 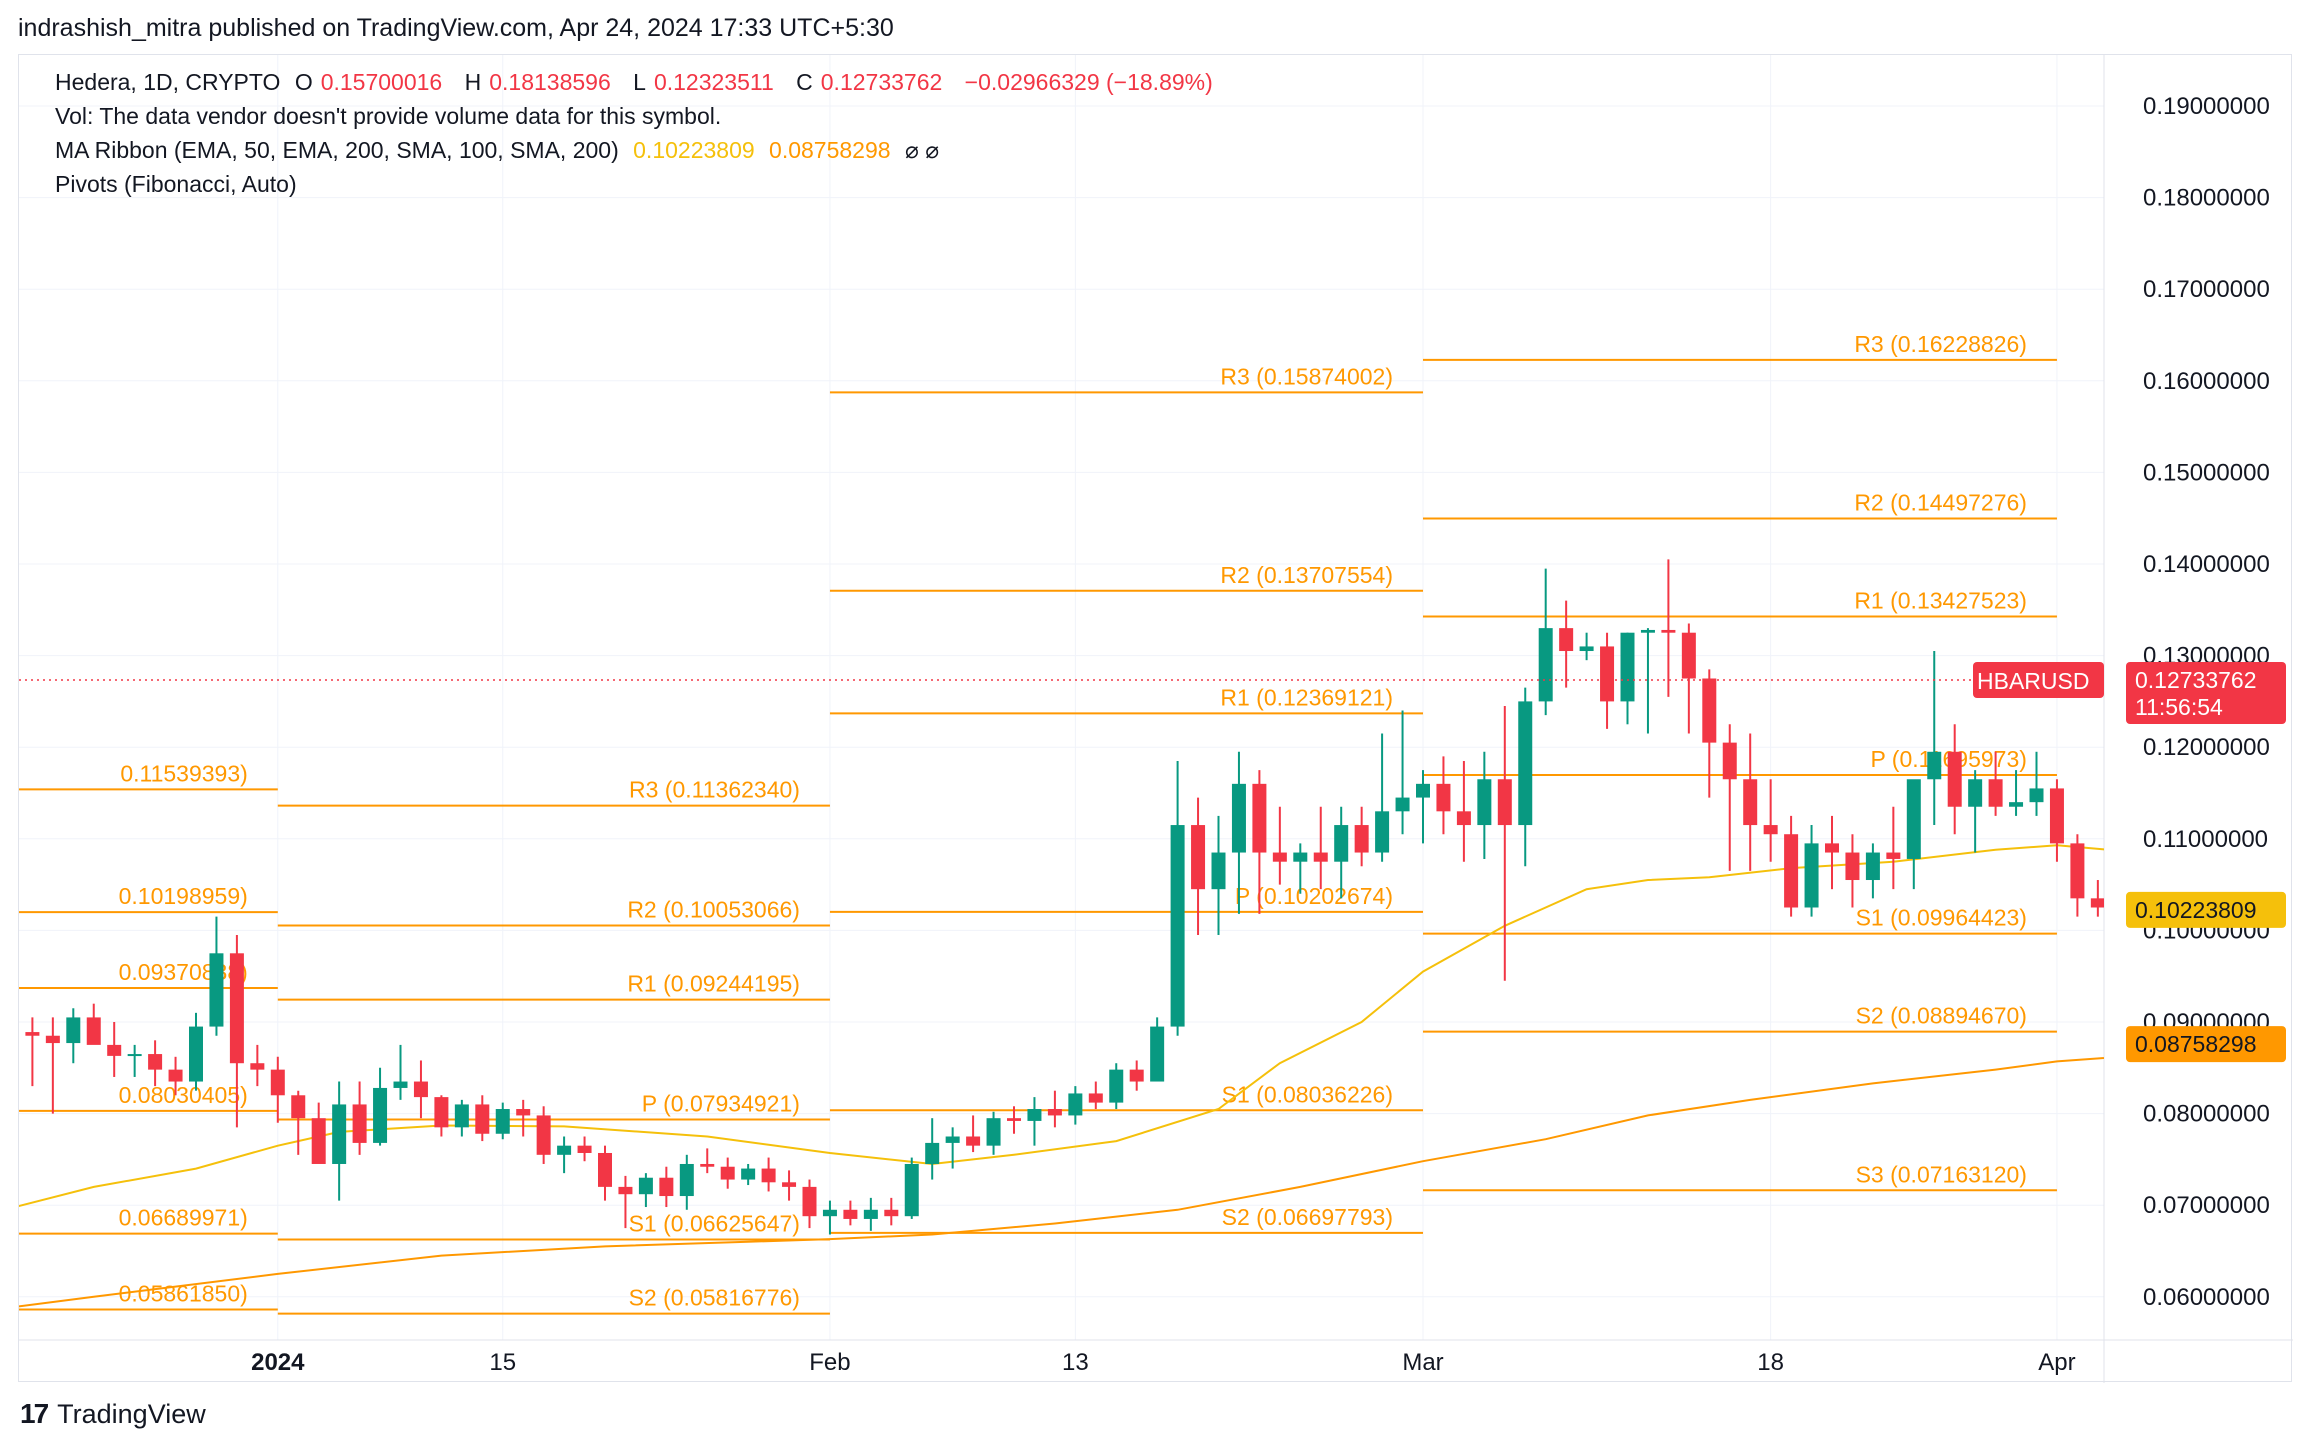 What do you see at coordinates (2196, 1044) in the screenshot?
I see `ma-badge-text: 0.08758298` at bounding box center [2196, 1044].